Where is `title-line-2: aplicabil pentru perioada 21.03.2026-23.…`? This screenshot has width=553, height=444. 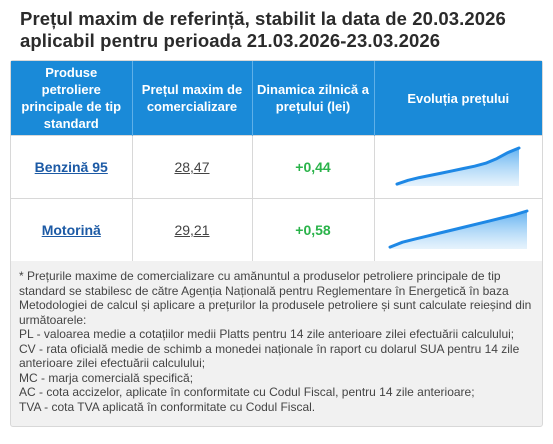
title-line-2: aplicabil pentru perioada 21.03.2026-23.… is located at coordinates (230, 40).